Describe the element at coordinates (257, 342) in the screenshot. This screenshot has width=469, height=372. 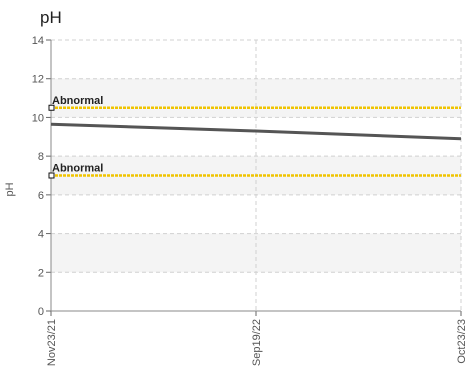
I see `x-tick-label: Sep19/22` at that location.